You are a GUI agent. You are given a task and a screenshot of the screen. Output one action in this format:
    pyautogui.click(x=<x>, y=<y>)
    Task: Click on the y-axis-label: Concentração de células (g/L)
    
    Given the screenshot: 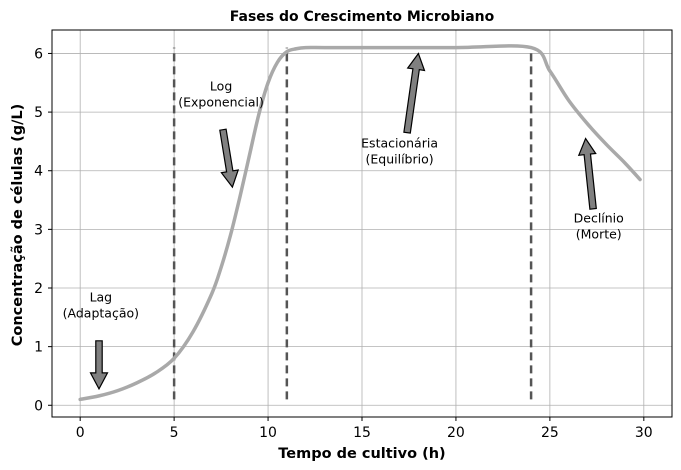 What is the action you would take?
    pyautogui.click(x=18, y=225)
    